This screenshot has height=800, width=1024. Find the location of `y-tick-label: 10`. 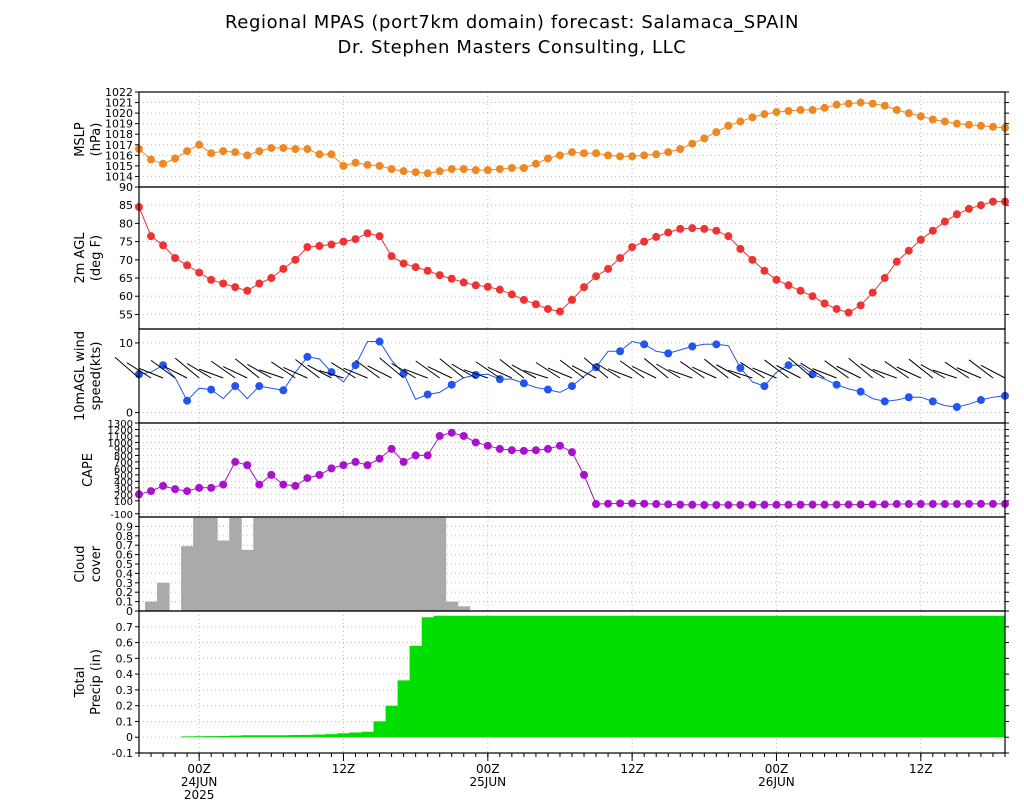

y-tick-label: 10 is located at coordinates (126, 343).